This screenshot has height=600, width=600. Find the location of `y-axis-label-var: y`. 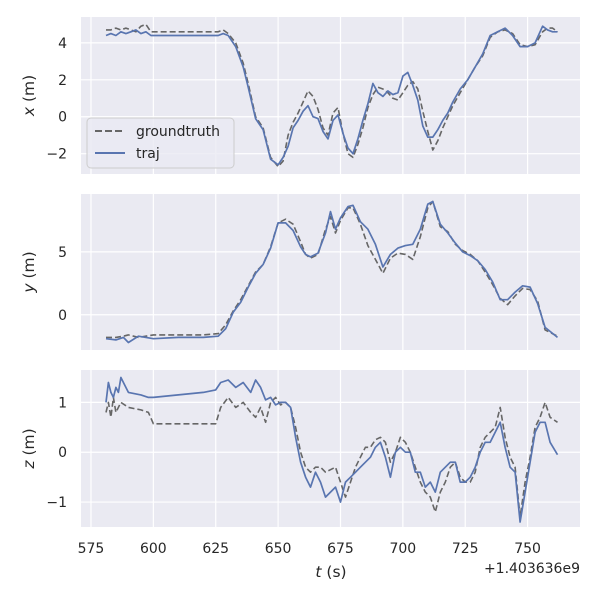

y-axis-label-var: y is located at coordinates (29, 288).